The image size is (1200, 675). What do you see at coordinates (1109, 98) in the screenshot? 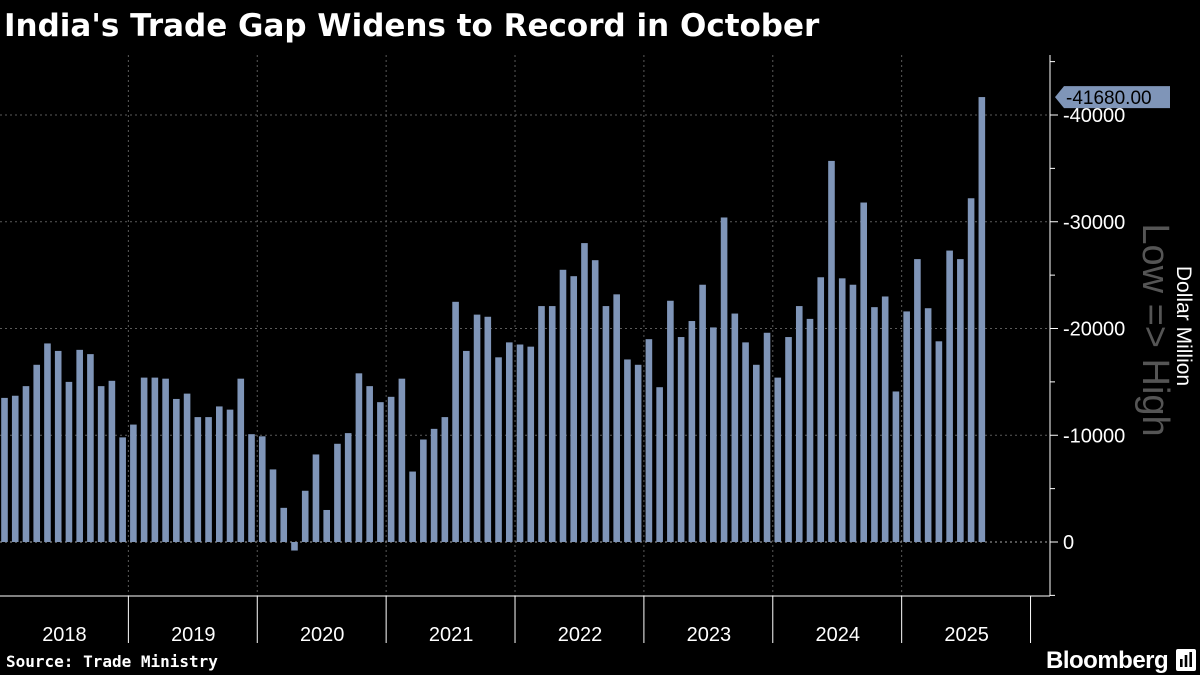
I see `last-value-label: -41680.00` at bounding box center [1109, 98].